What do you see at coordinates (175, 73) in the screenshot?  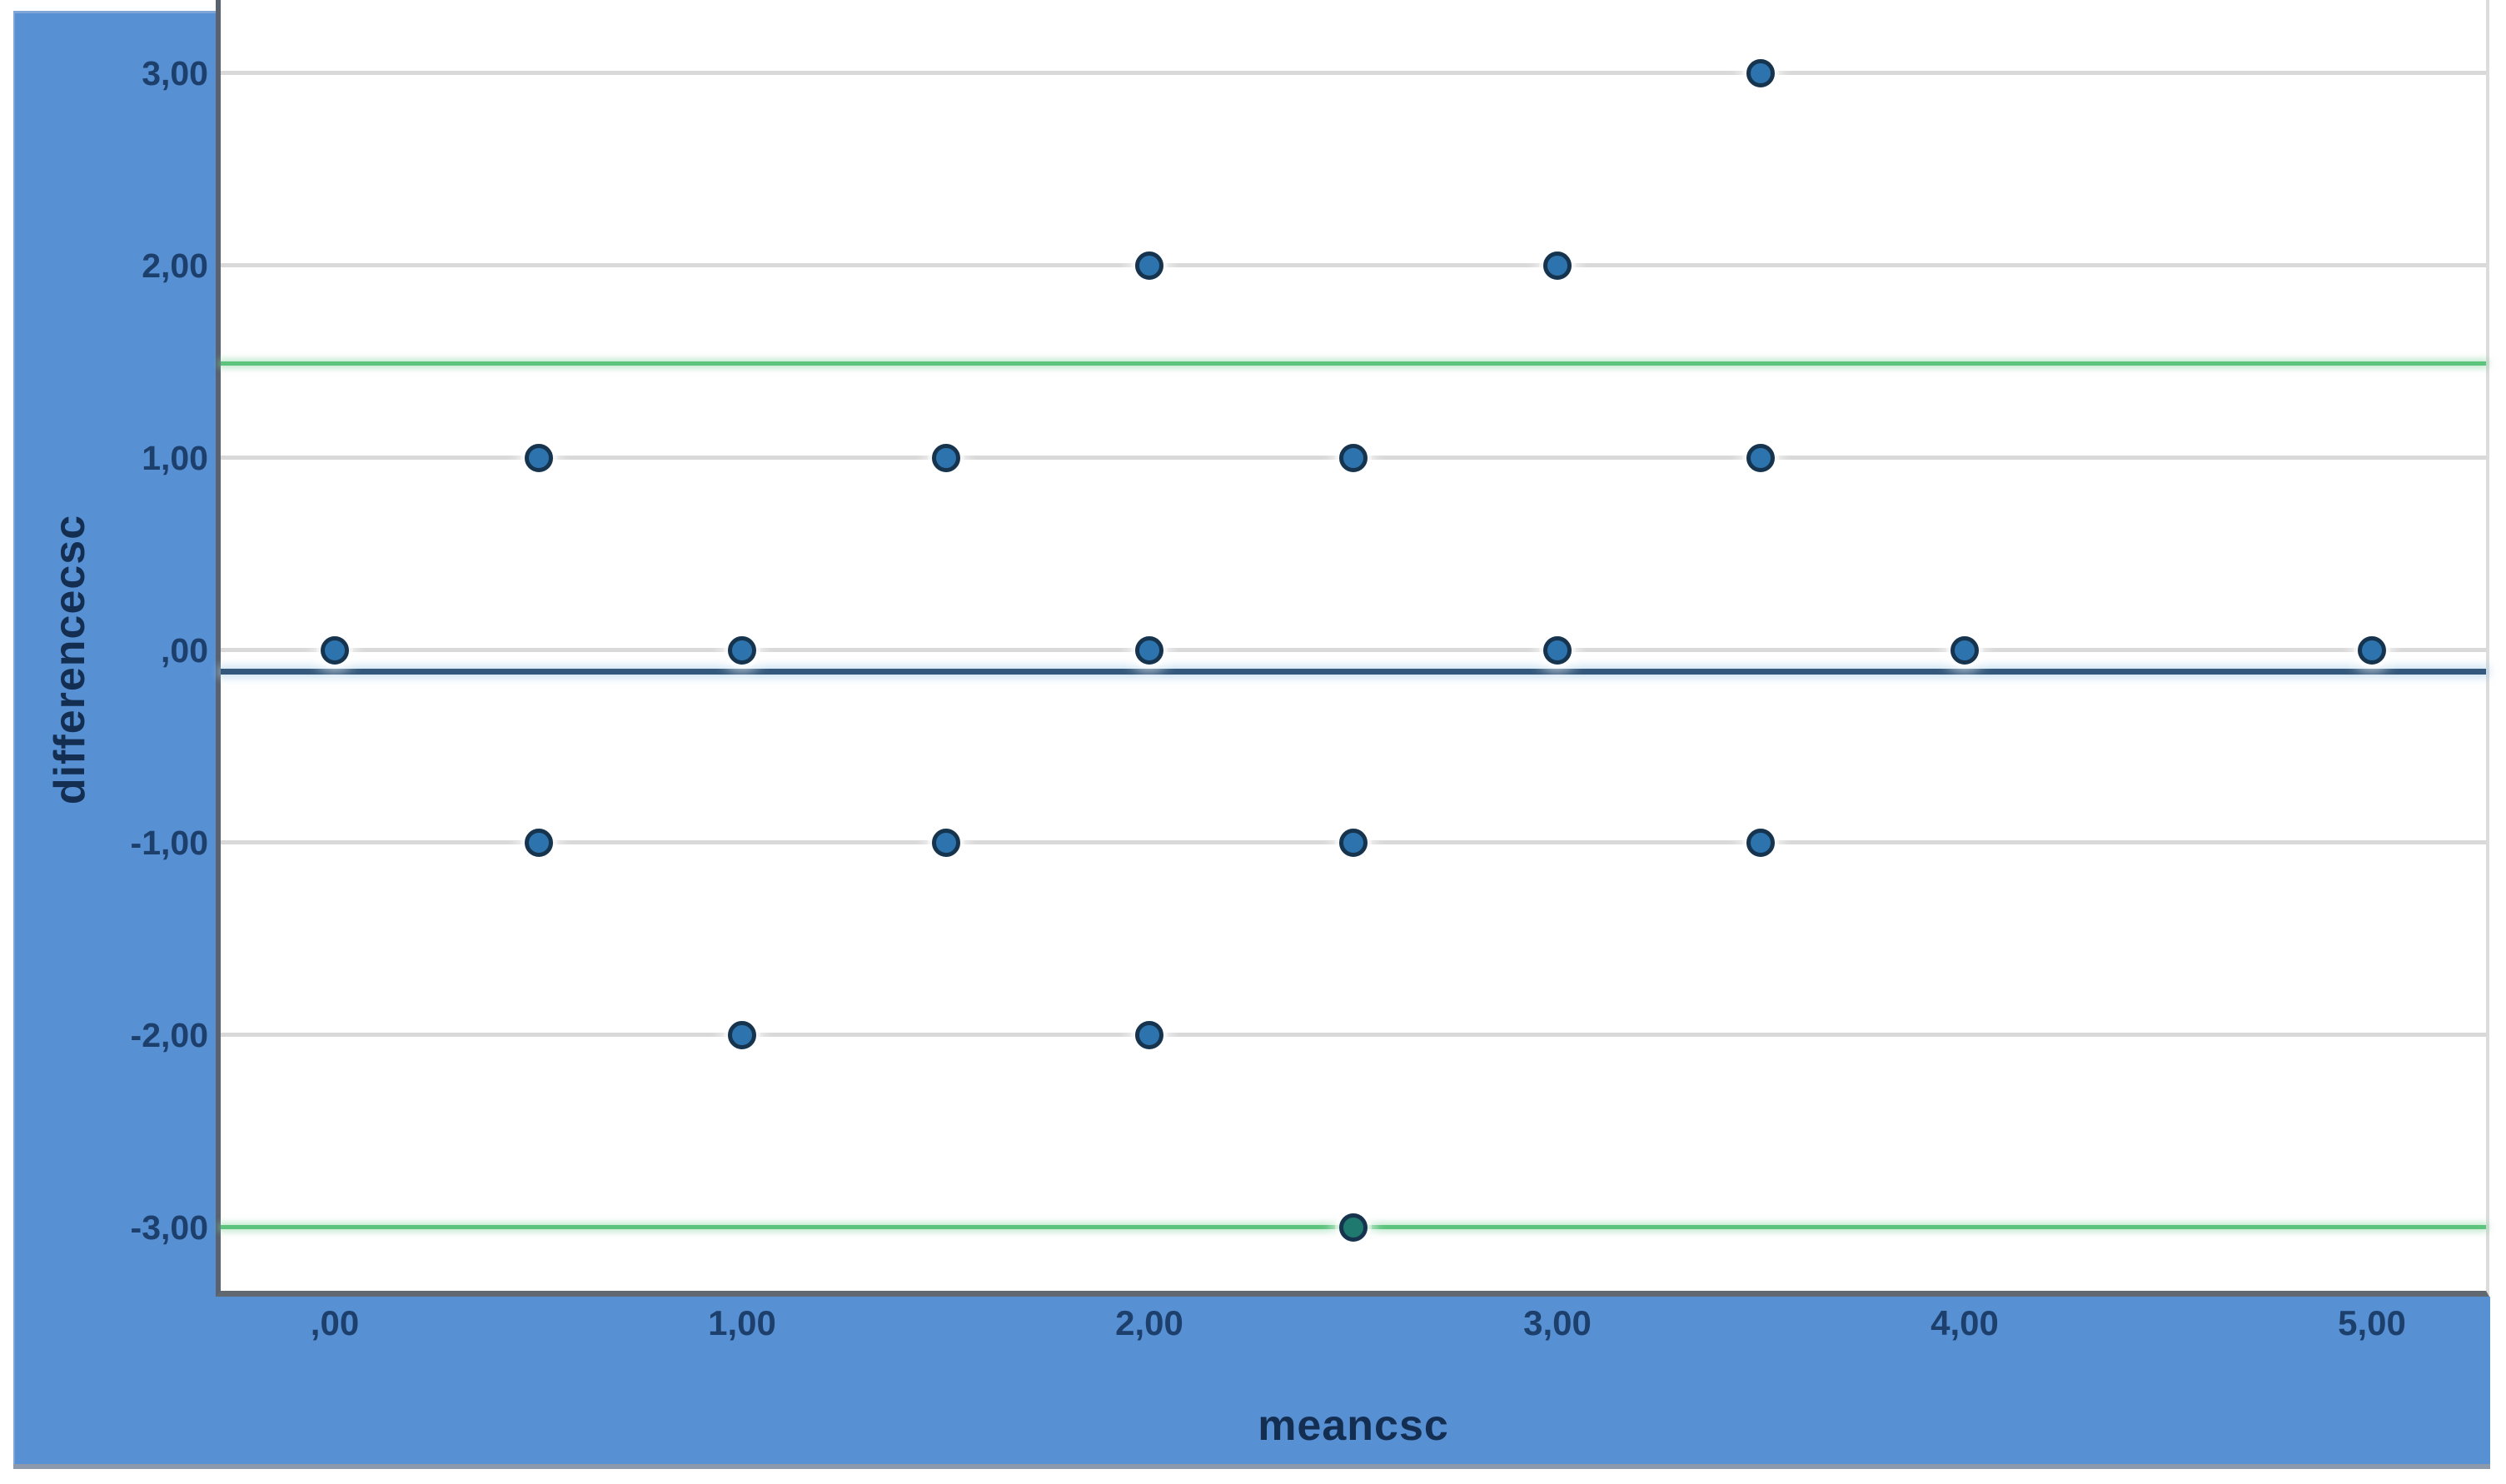 I see `y-tick-label: 3,00` at bounding box center [175, 73].